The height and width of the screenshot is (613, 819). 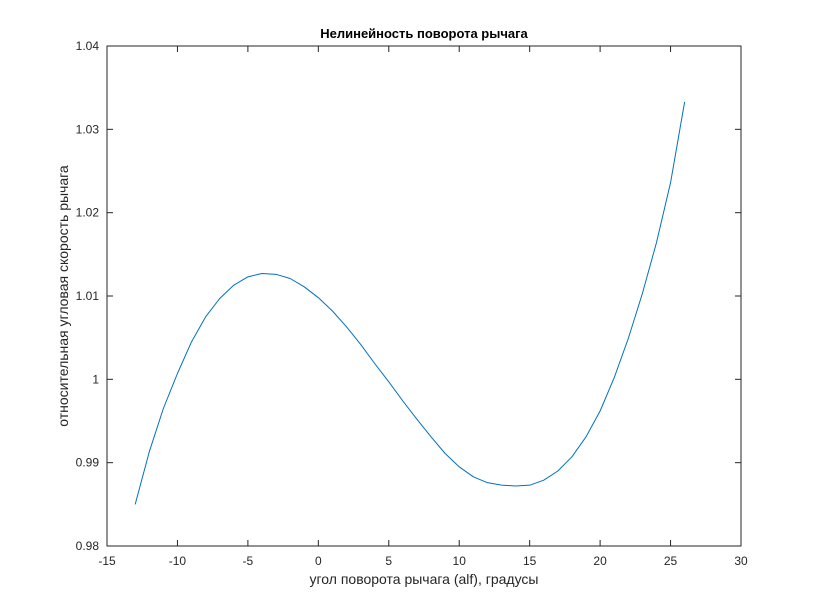 I want to click on y-axis-label: относительная угловая скорость рычага, so click(x=63, y=296).